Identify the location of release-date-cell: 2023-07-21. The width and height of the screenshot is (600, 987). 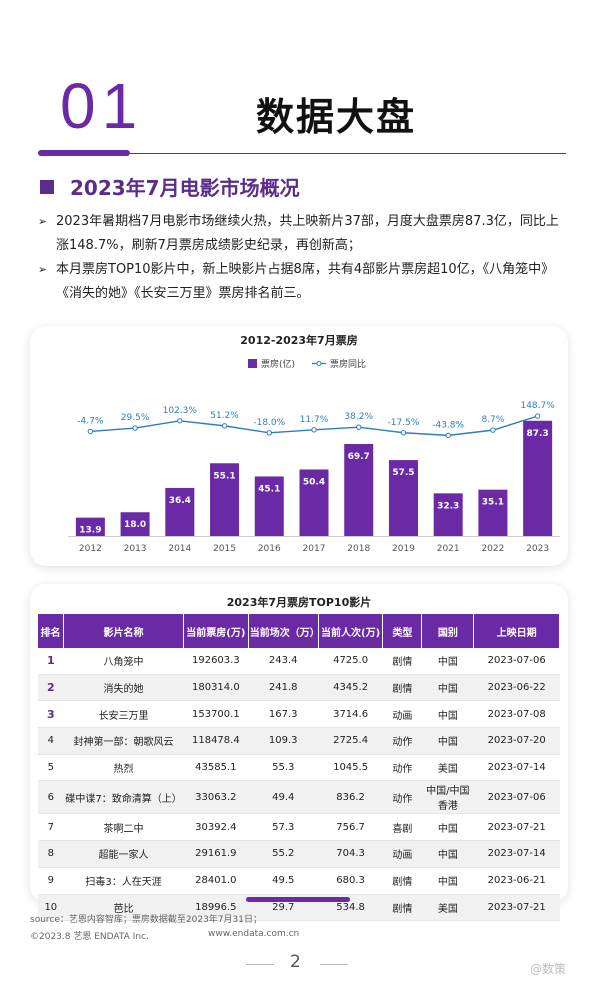
(516, 908).